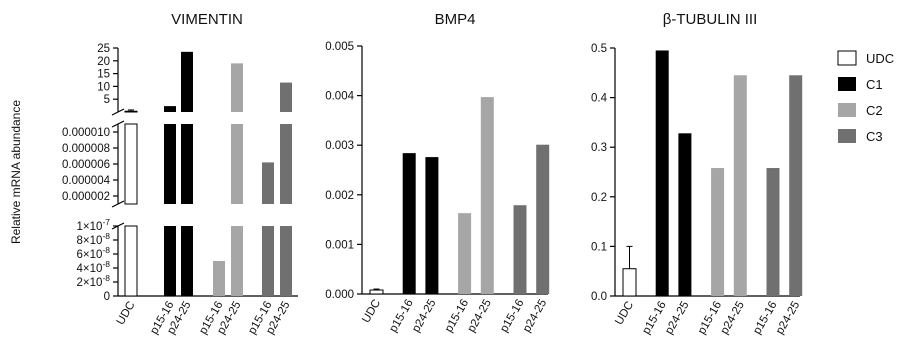  I want to click on legend: UDC C1 C2 C3, so click(865, 97).